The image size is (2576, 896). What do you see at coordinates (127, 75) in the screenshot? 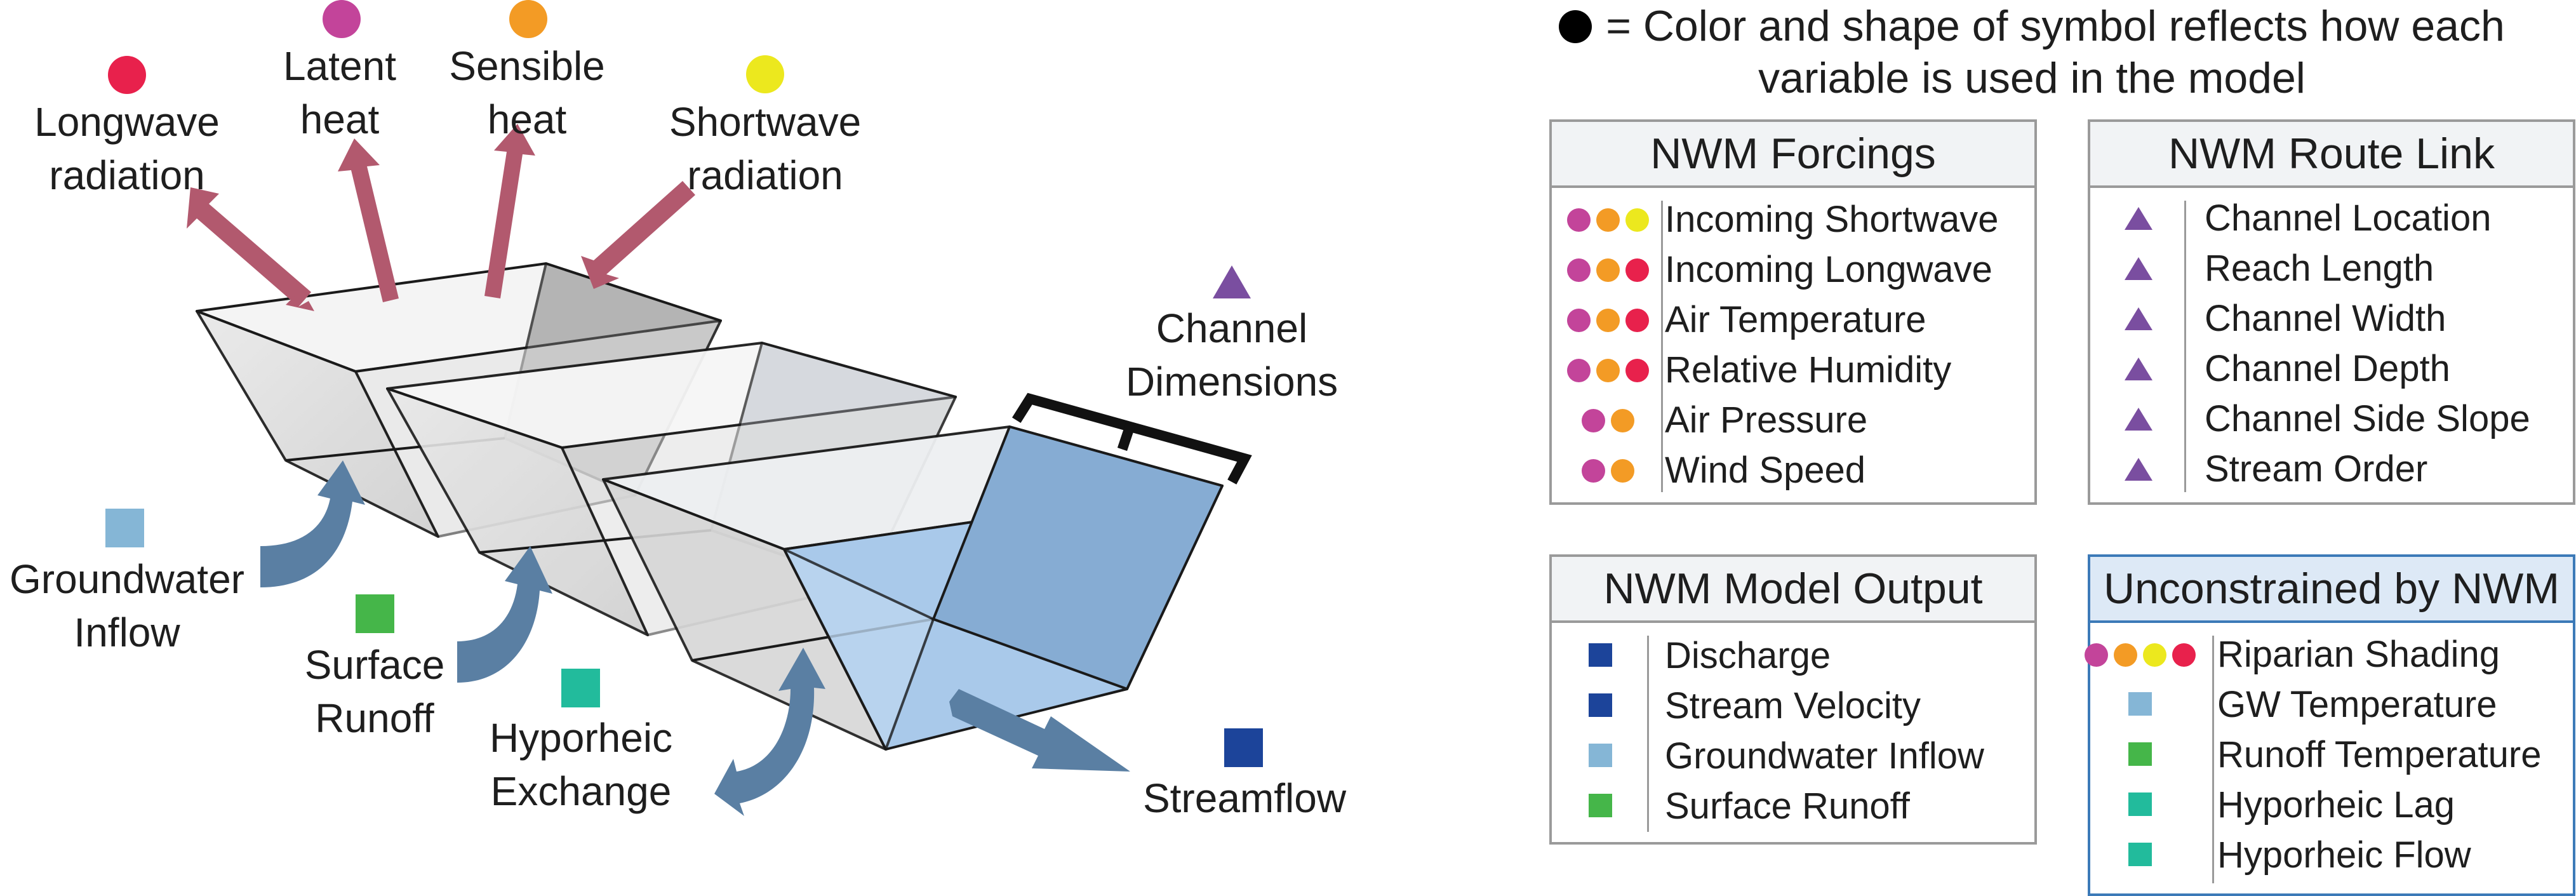
I see `longwave-symbol` at bounding box center [127, 75].